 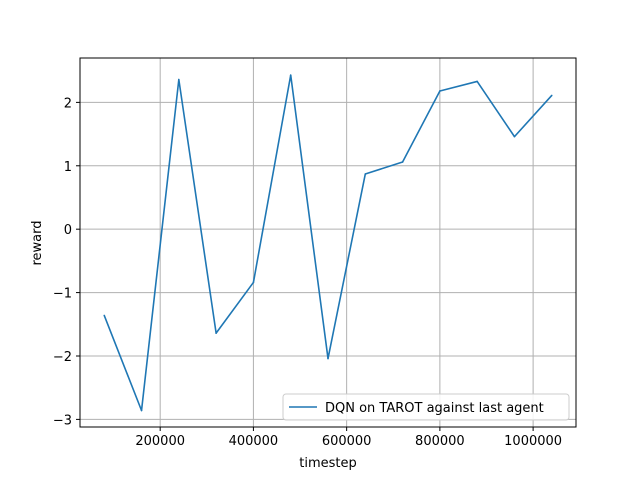 What do you see at coordinates (328, 463) in the screenshot?
I see `x-axis-label: timestep` at bounding box center [328, 463].